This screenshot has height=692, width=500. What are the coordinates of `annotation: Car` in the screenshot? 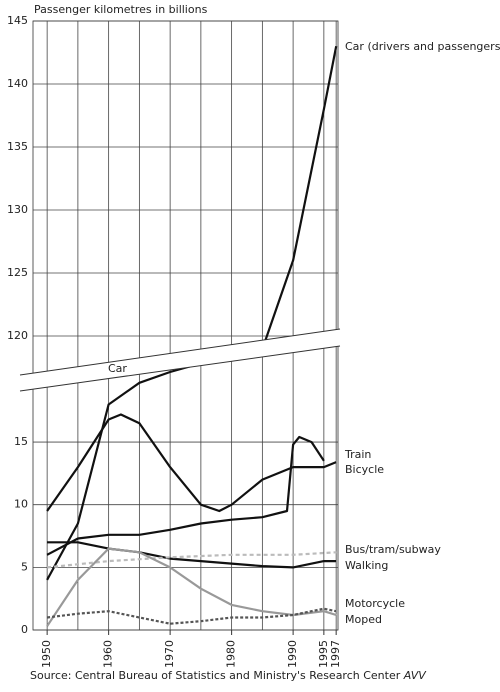 It's located at (117, 368).